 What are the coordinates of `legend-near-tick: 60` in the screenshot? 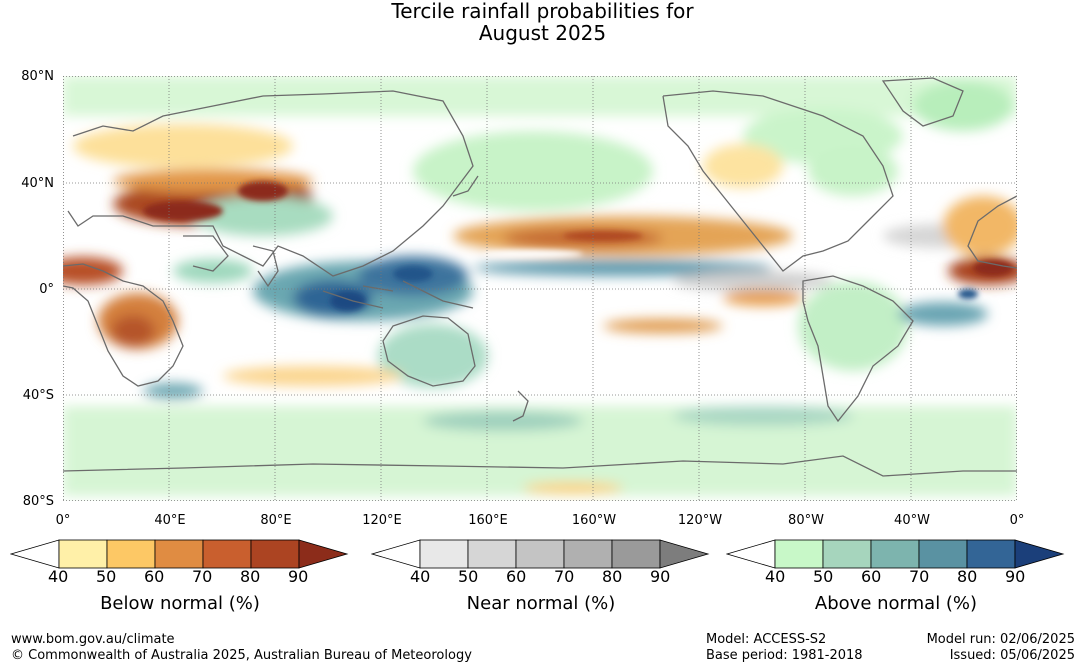 It's located at (516, 576).